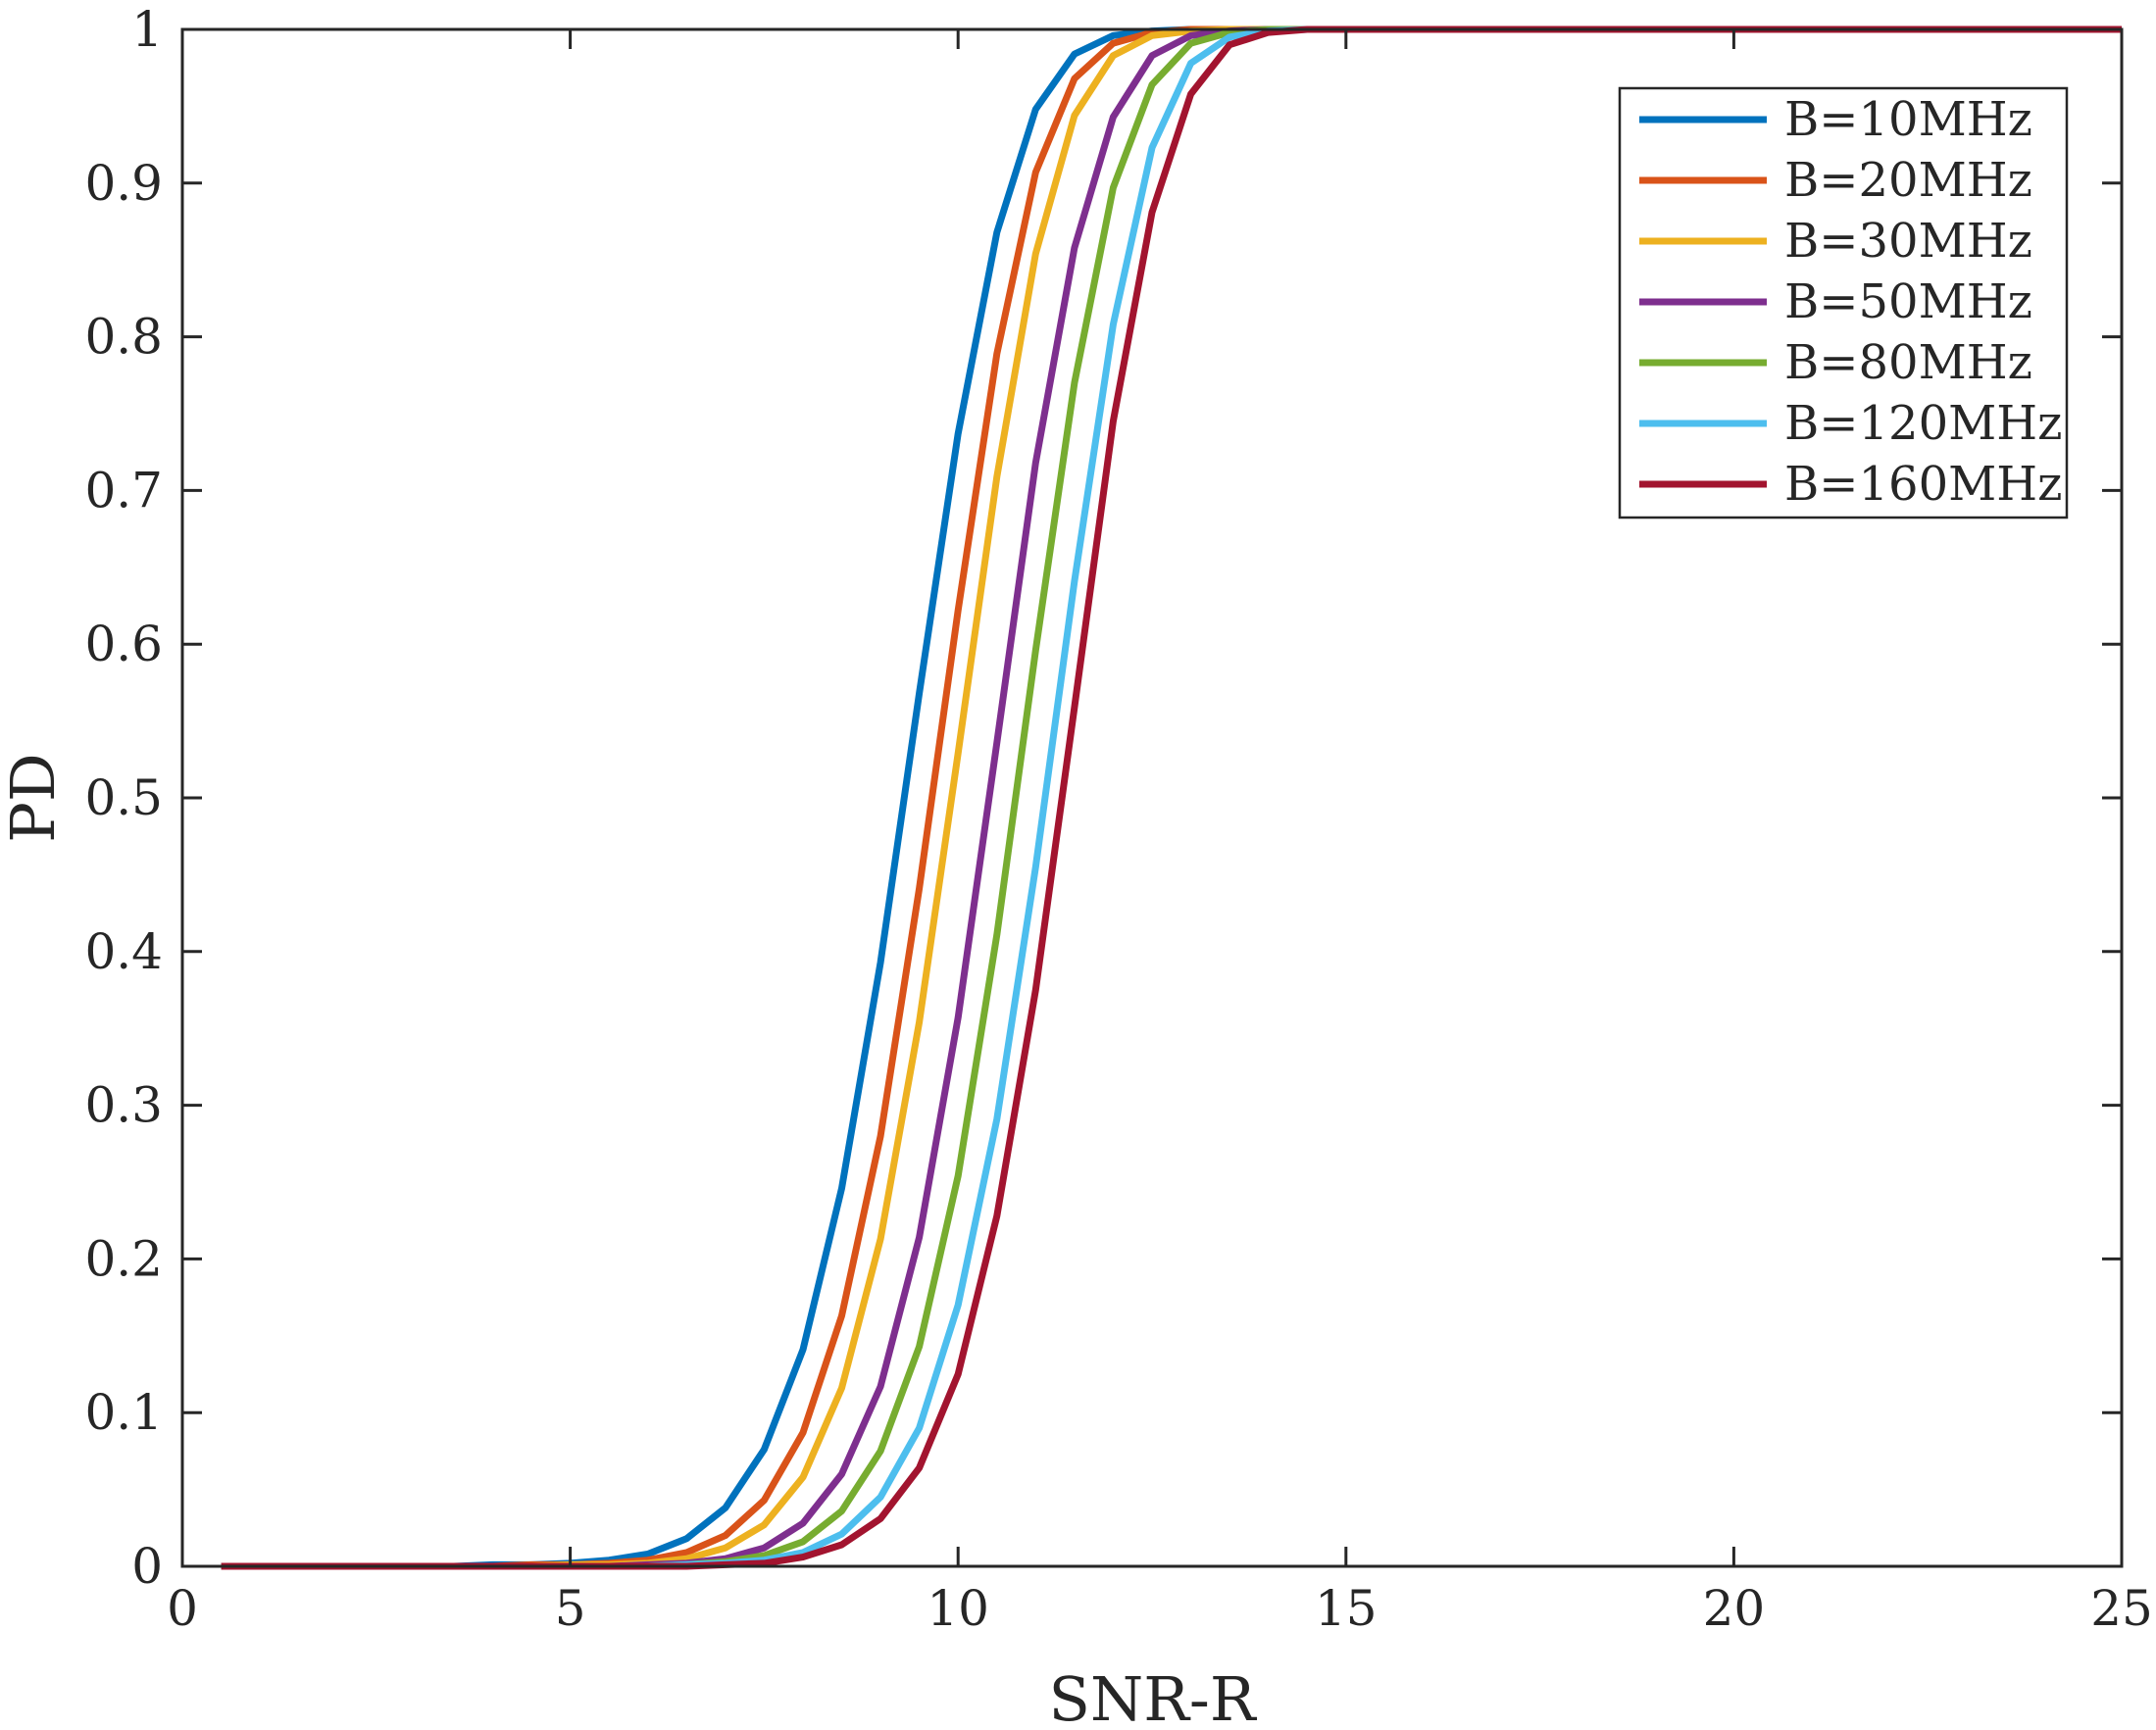 The height and width of the screenshot is (1730, 2156). What do you see at coordinates (1908, 301) in the screenshot?
I see `legend-entry-4: B=50MHz` at bounding box center [1908, 301].